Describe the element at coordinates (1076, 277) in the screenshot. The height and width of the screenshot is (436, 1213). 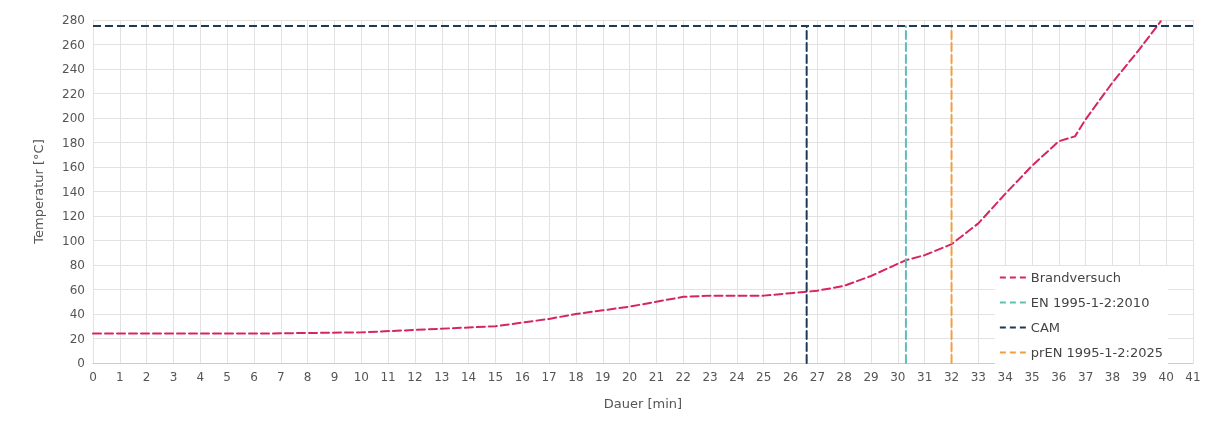
I see `legend-label: Brandversuch` at that location.